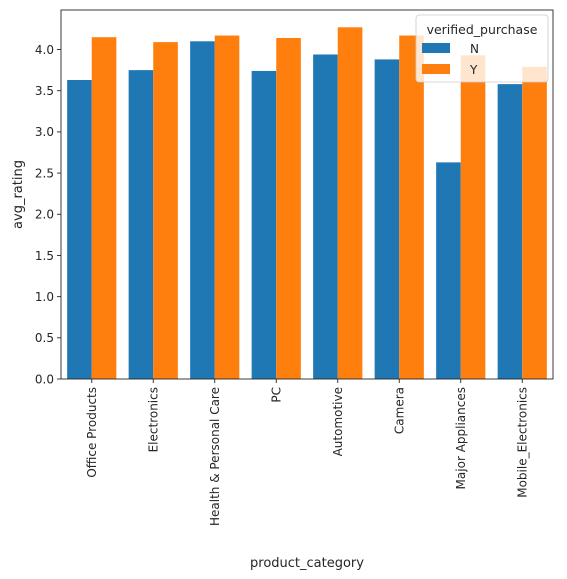  What do you see at coordinates (307, 563) in the screenshot?
I see `x-axis-title: product_category` at bounding box center [307, 563].